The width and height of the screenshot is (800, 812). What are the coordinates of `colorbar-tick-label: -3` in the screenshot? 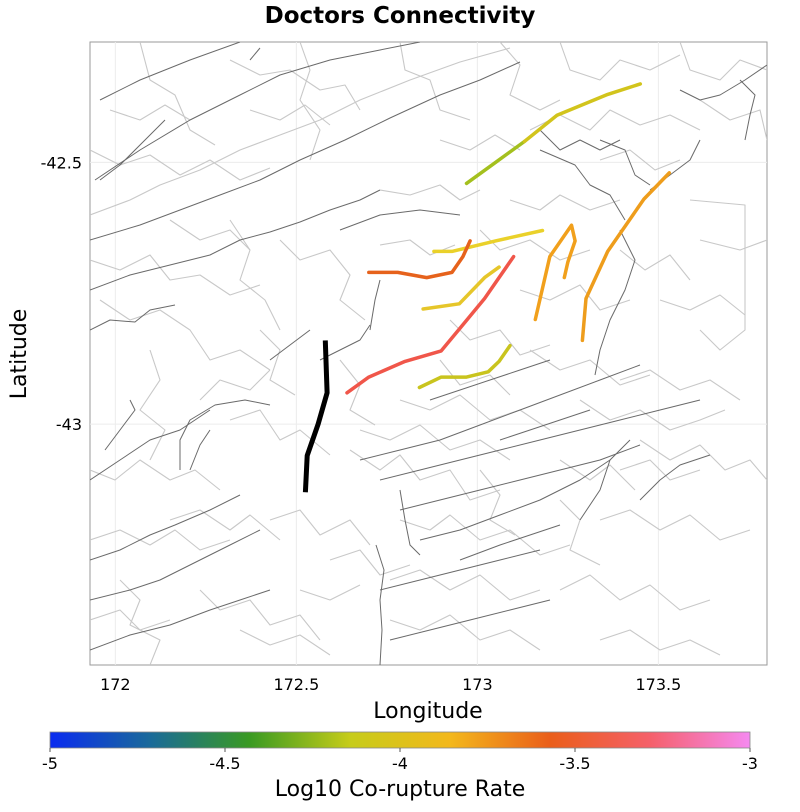 It's located at (750, 763).